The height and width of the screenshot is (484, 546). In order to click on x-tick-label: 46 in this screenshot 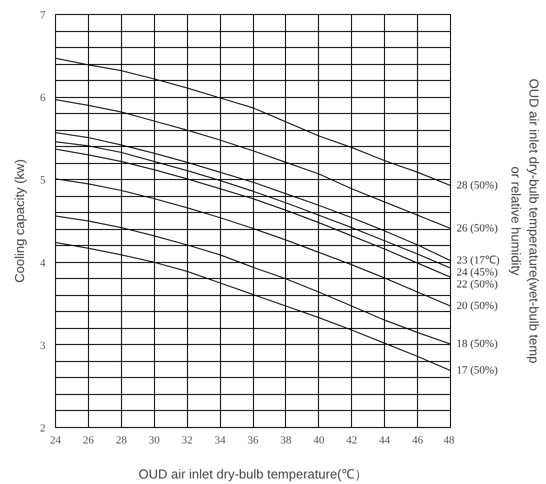, I will do `click(418, 440)`.